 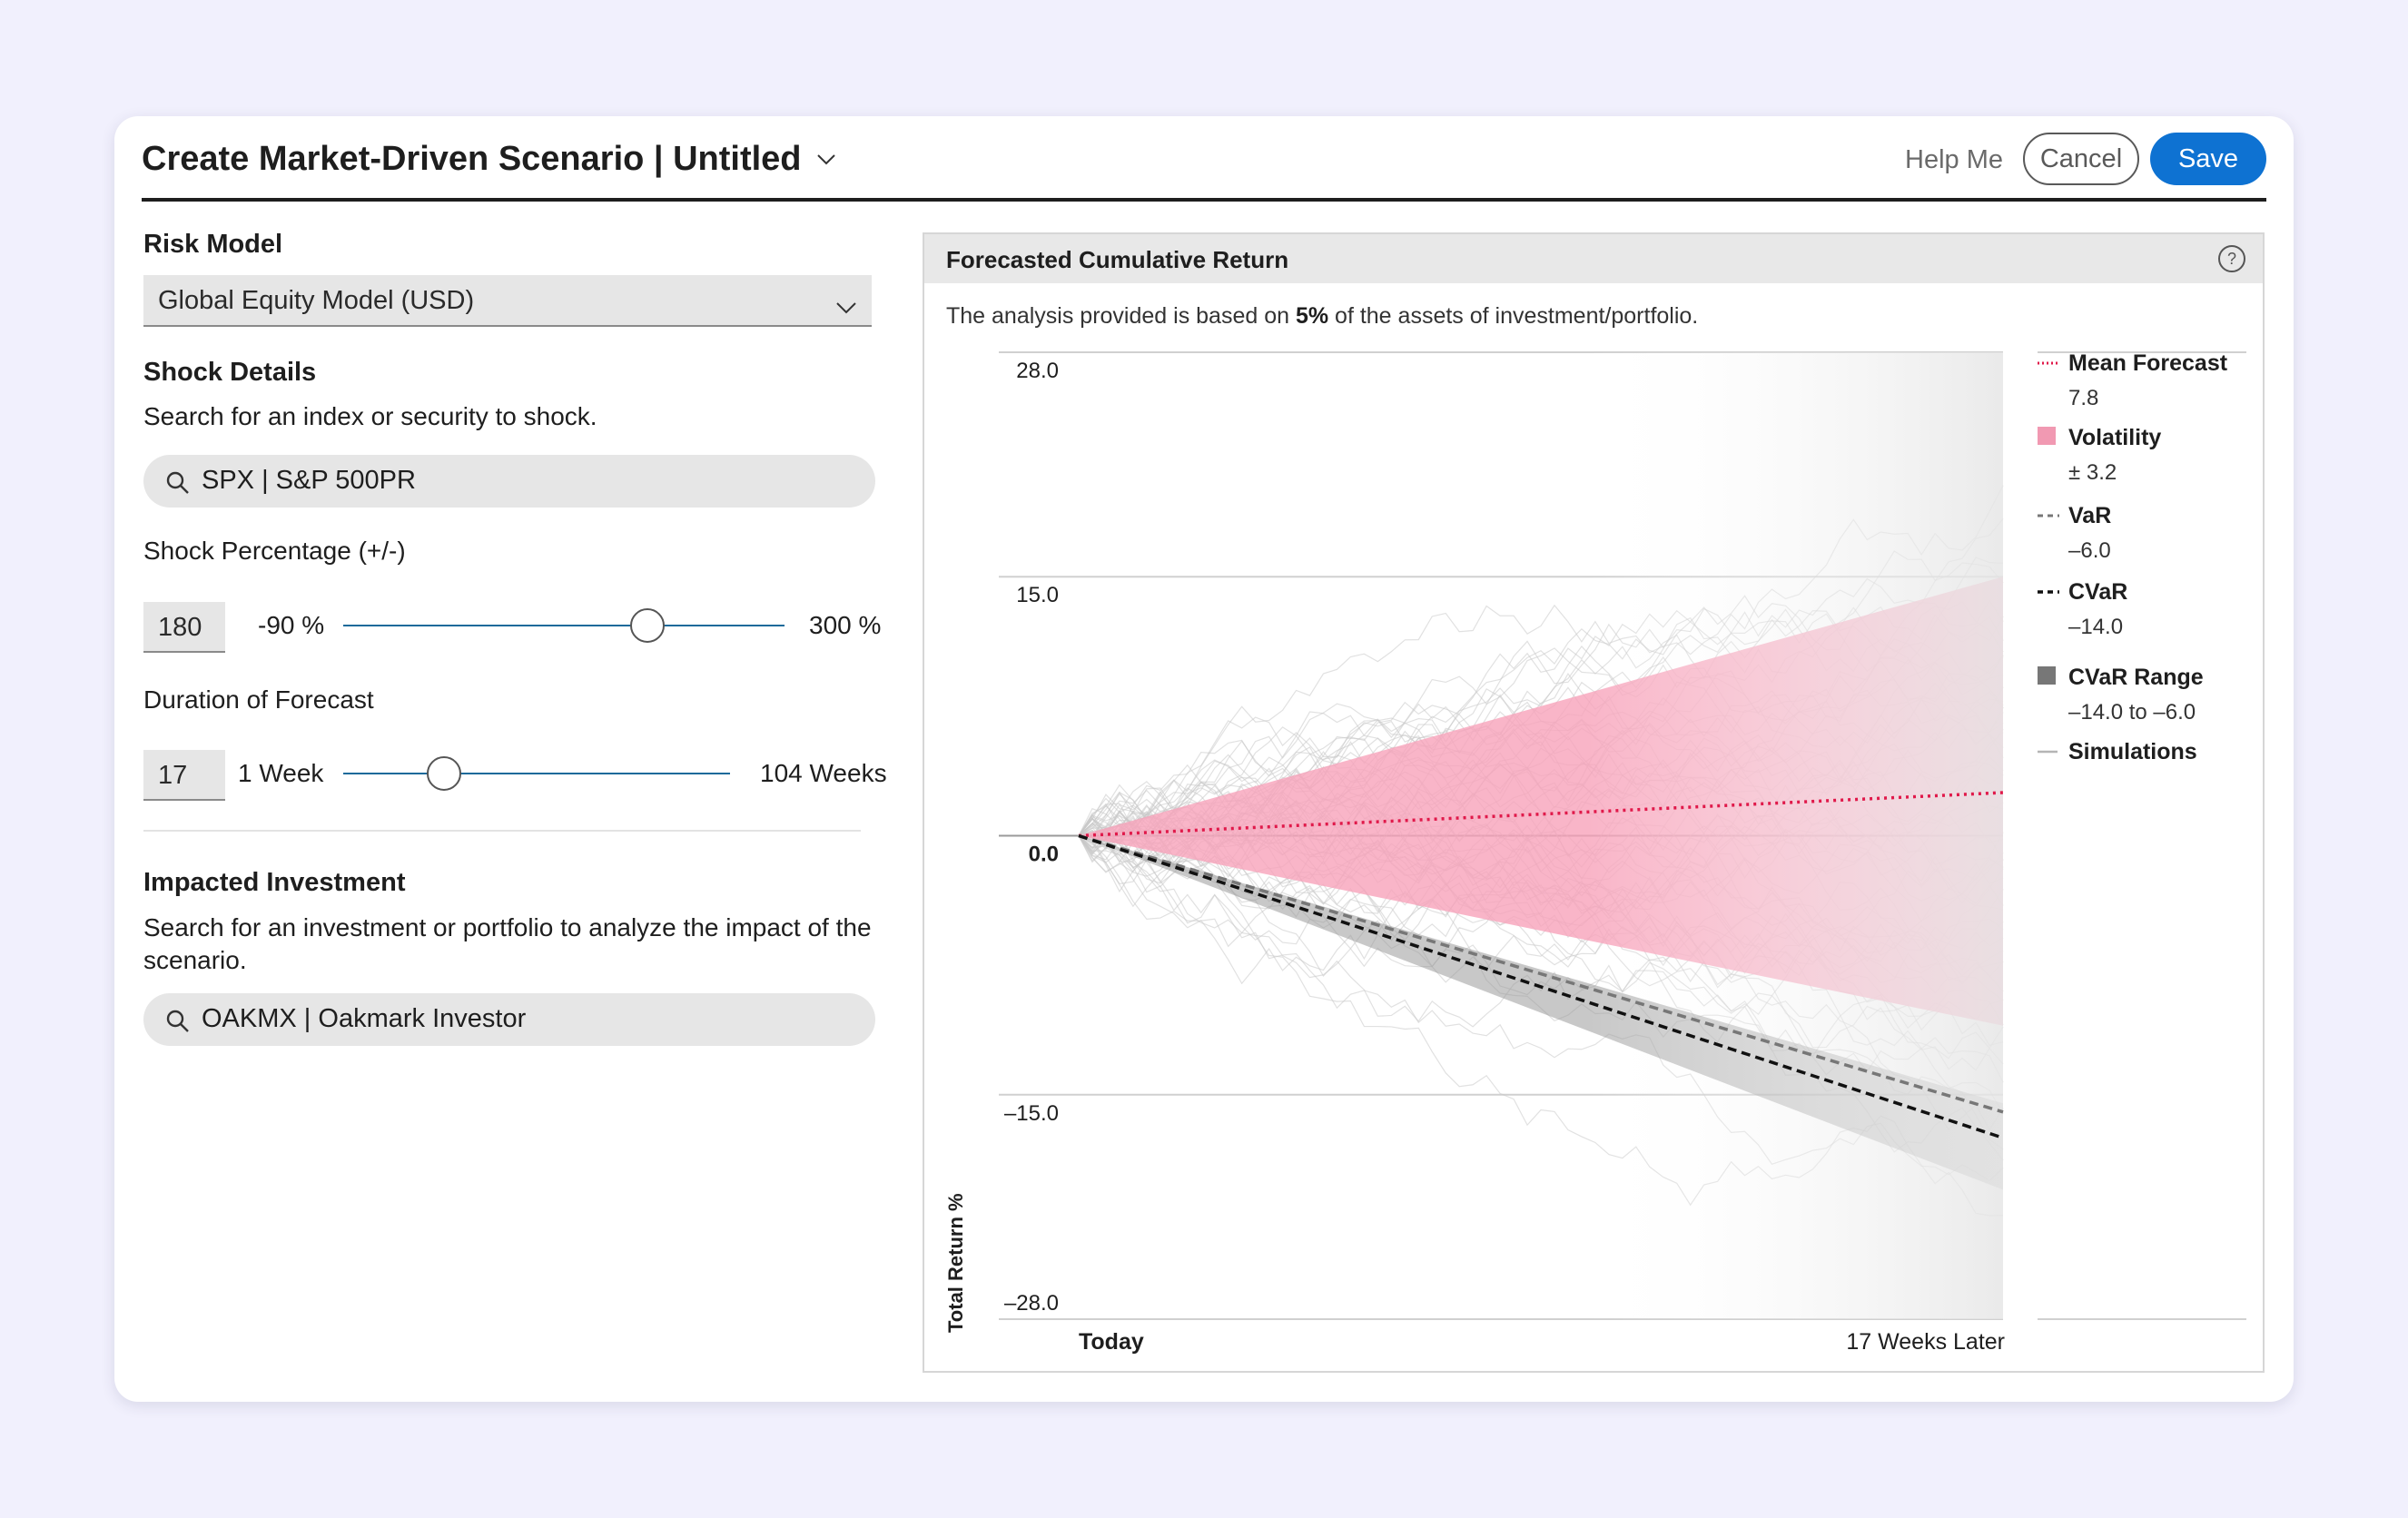 I want to click on shock-percentage-max: 300 %, so click(x=845, y=625).